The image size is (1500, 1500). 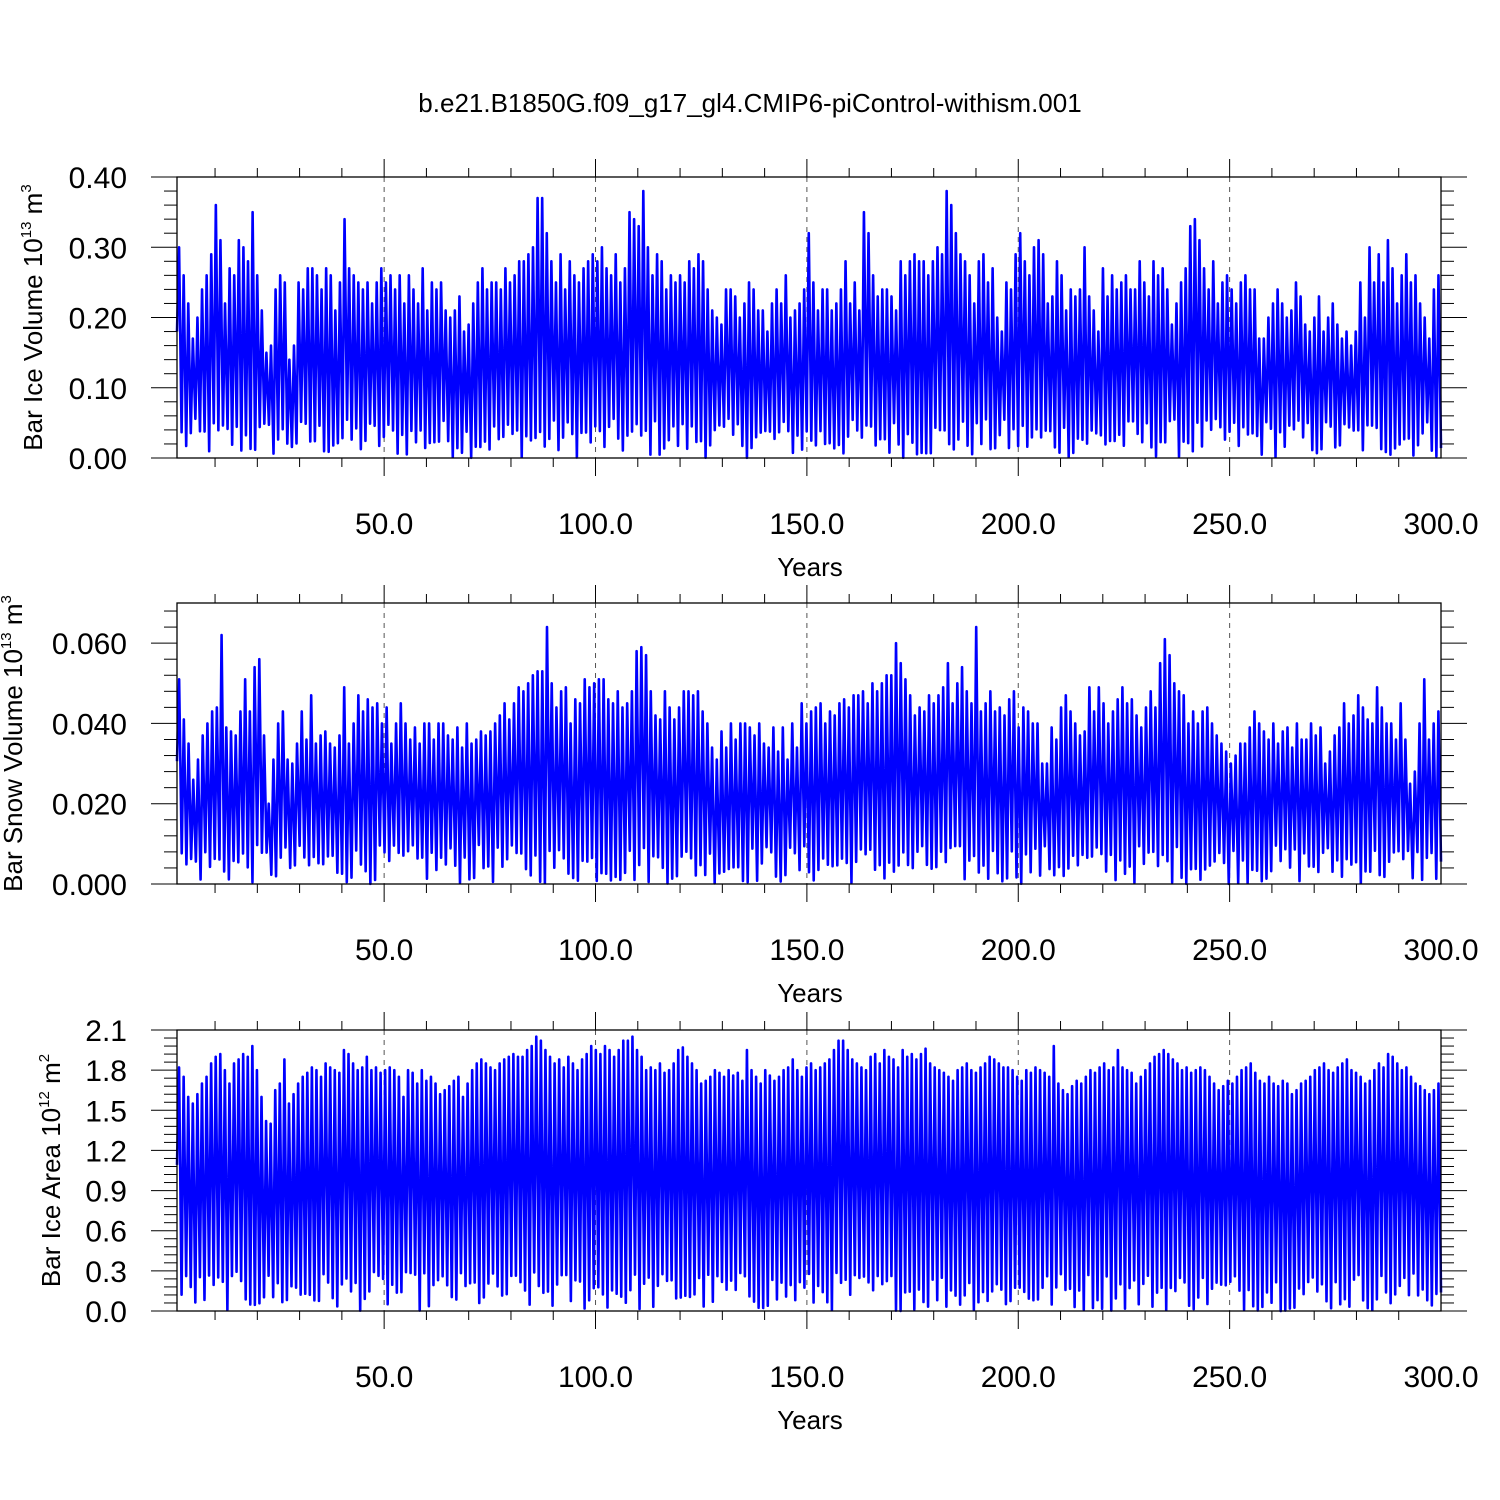 What do you see at coordinates (106, 1232) in the screenshot?
I see `y-tick-label: 0.6` at bounding box center [106, 1232].